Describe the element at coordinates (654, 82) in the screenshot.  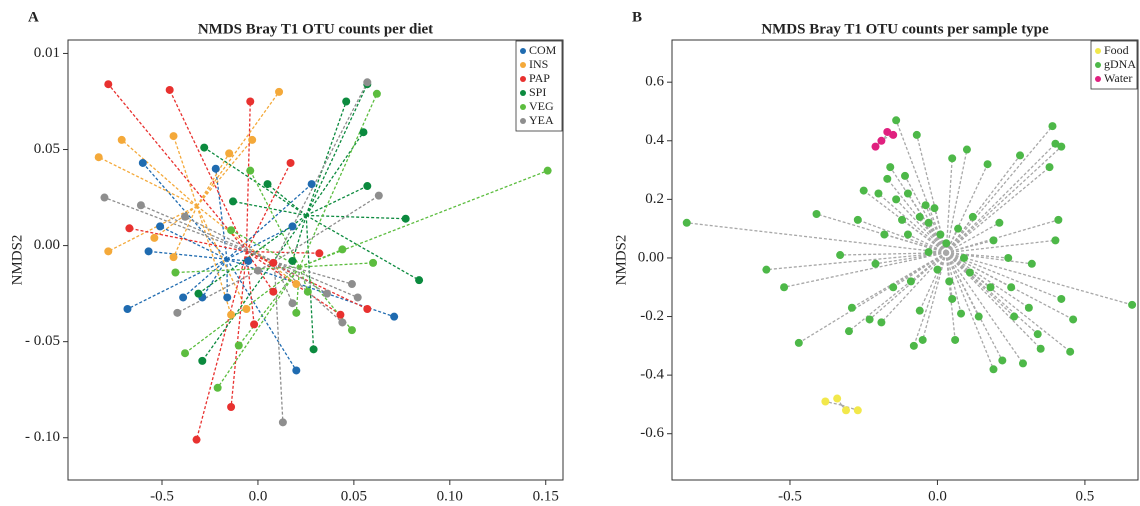
I see `y-tick-label: 0.6` at that location.